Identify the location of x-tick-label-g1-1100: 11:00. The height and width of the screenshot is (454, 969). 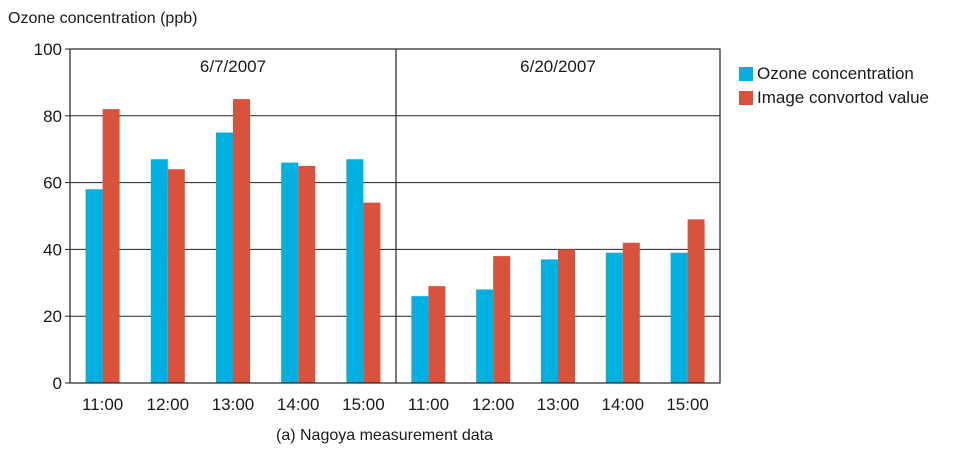
(102, 404).